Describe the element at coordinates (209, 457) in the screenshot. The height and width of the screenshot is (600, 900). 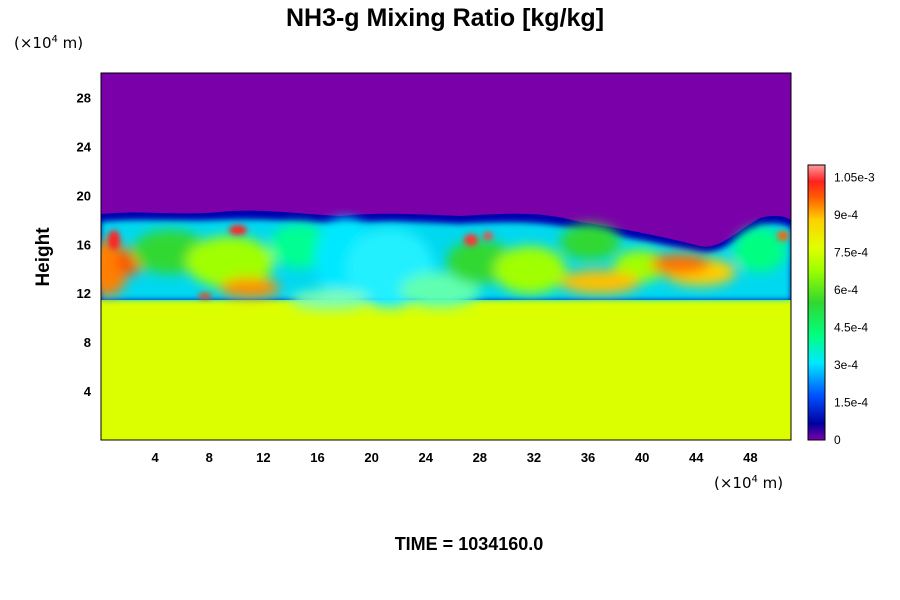
I see `x-tick-label: 8` at that location.